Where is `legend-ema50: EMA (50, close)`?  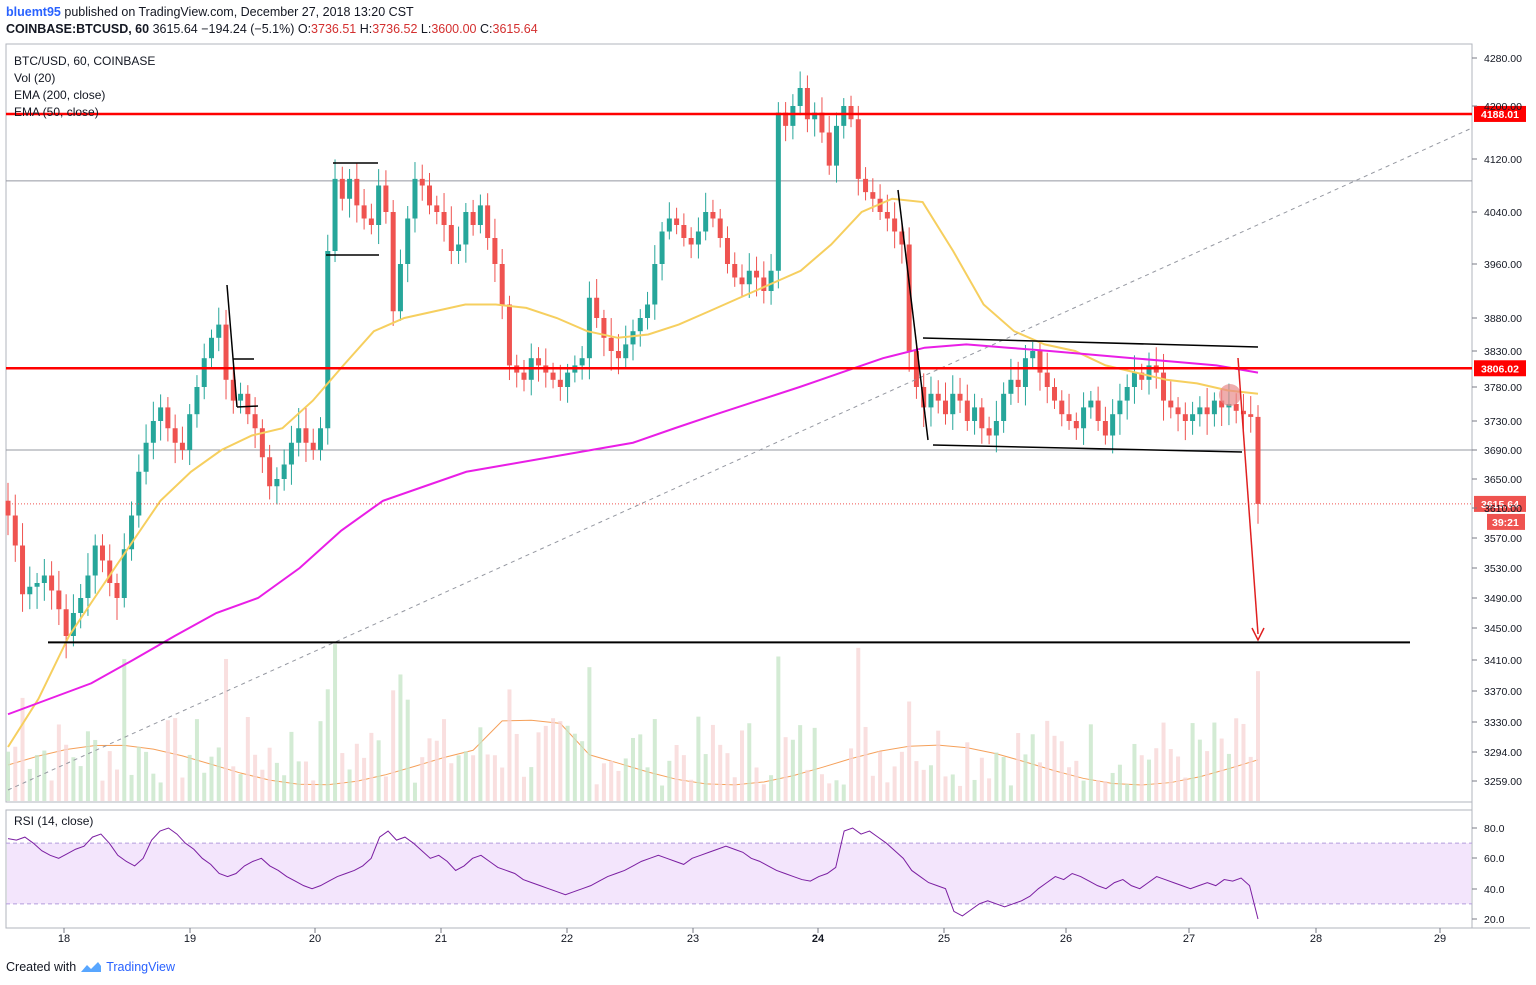 legend-ema50: EMA (50, close) is located at coordinates (56, 112).